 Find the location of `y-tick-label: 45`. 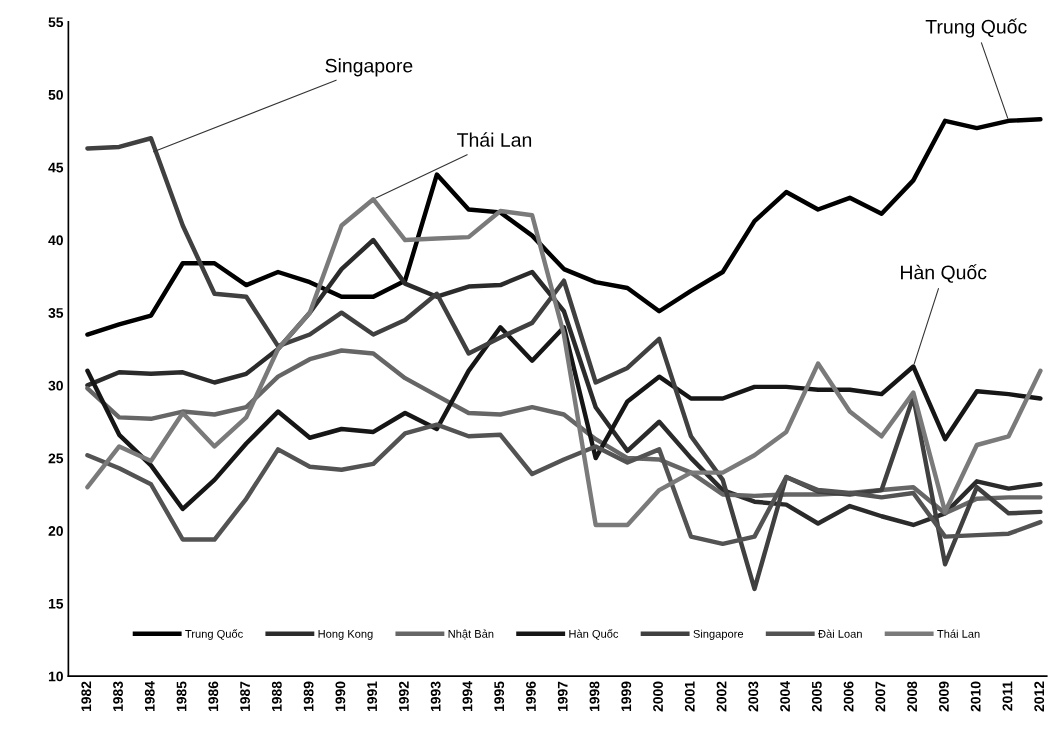

y-tick-label: 45 is located at coordinates (56, 167).